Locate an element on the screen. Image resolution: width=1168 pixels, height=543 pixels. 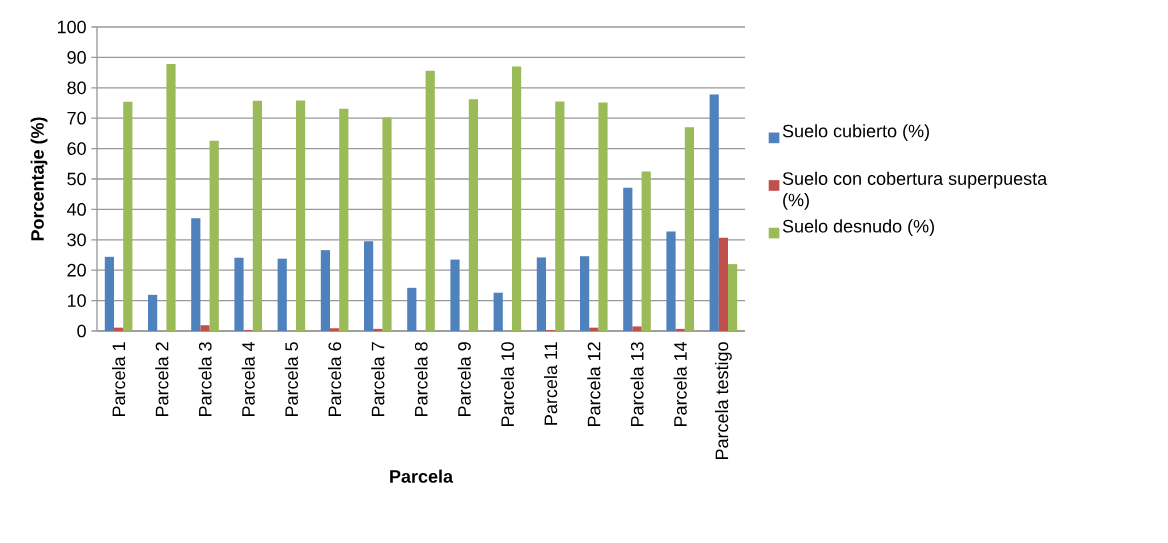
x-tick-label: Parcela 9 is located at coordinates (464, 379).